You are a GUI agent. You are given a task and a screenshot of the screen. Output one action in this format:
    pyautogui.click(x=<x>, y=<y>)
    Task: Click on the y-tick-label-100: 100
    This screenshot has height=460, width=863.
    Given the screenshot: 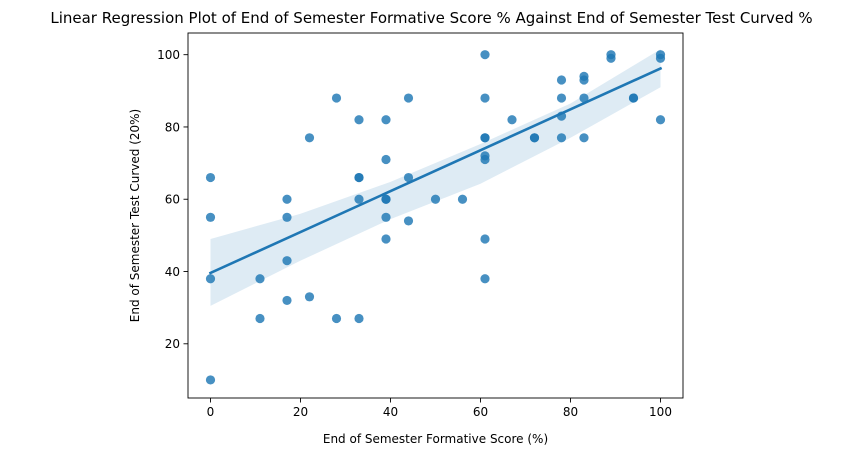 What is the action you would take?
    pyautogui.click(x=168, y=55)
    